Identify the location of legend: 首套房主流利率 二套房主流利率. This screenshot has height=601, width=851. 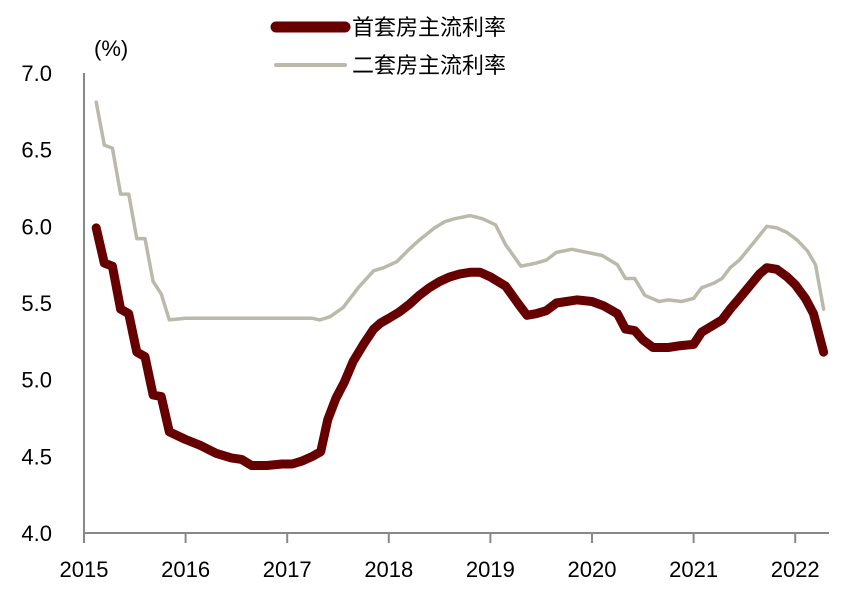
(388, 47).